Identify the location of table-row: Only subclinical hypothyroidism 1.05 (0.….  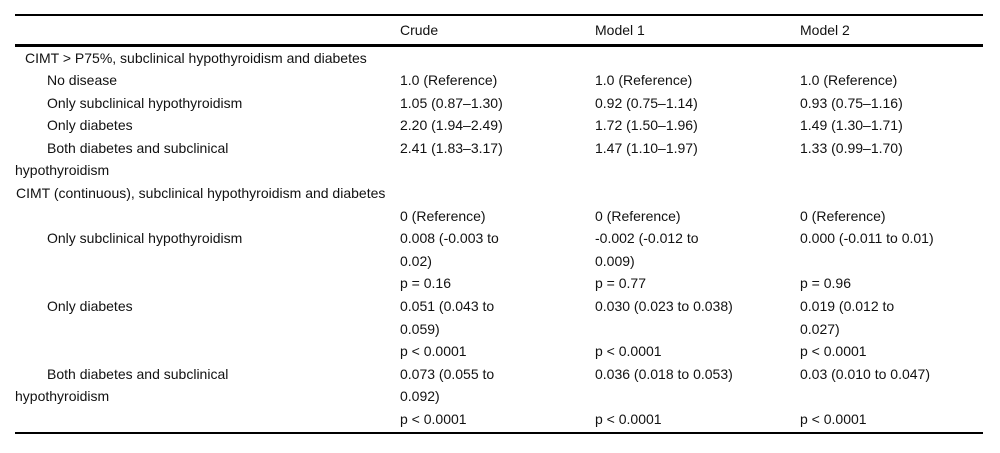
(499, 103).